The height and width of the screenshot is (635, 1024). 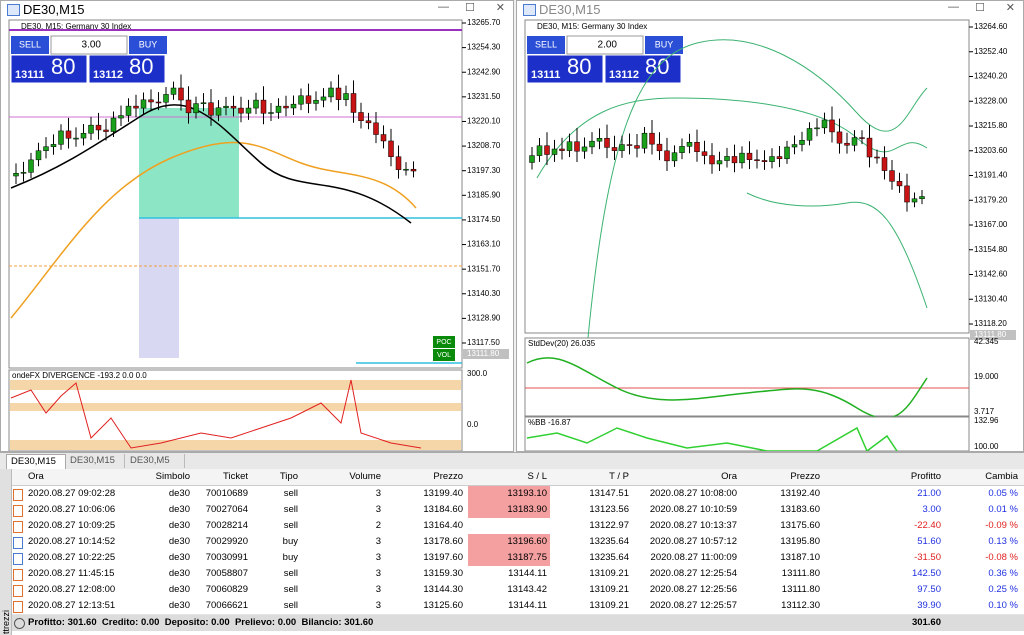 I want to click on bid-small: 80, so click(x=579, y=66).